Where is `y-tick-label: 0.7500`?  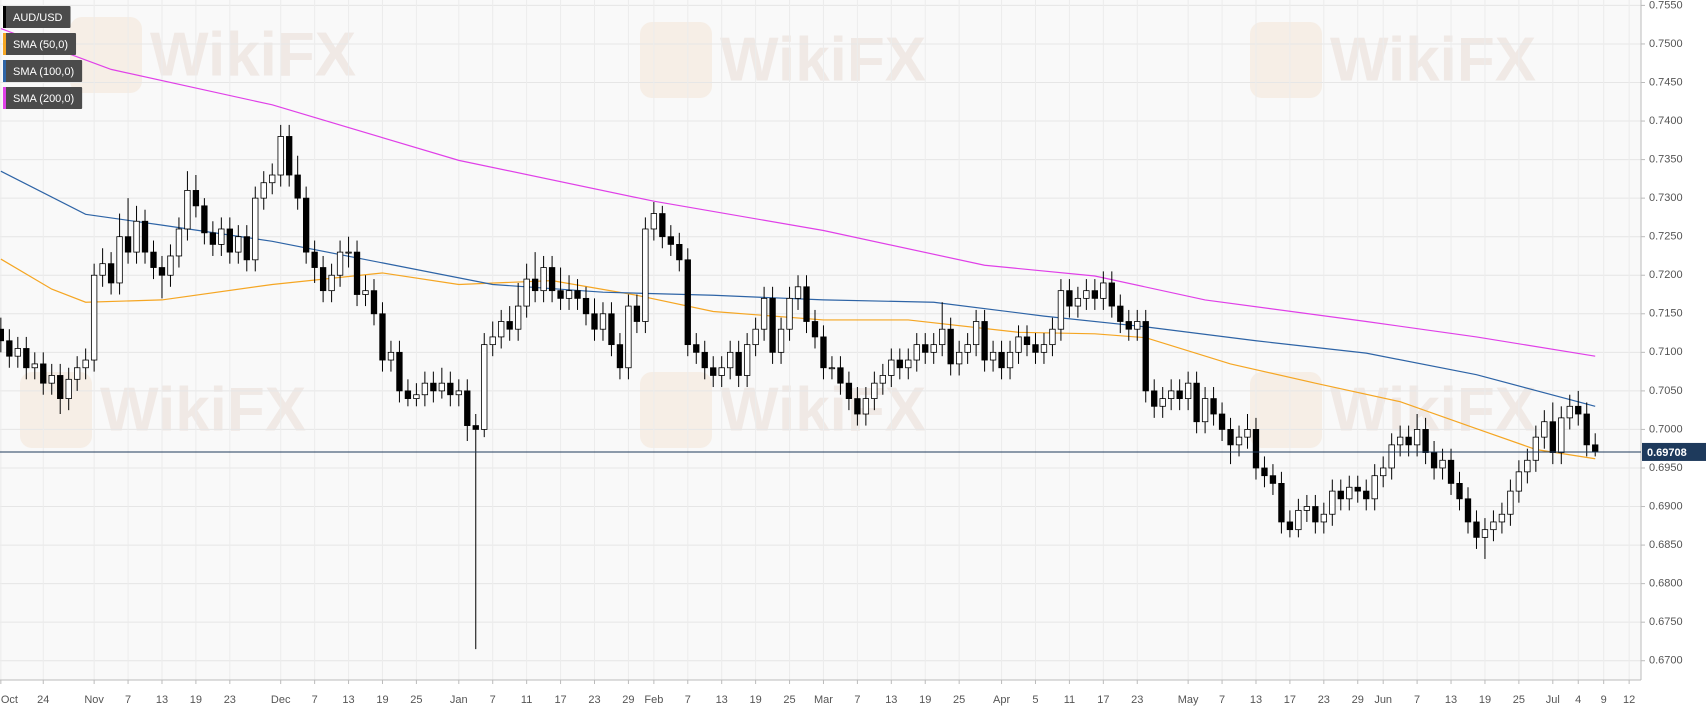
y-tick-label: 0.7500 is located at coordinates (1666, 44).